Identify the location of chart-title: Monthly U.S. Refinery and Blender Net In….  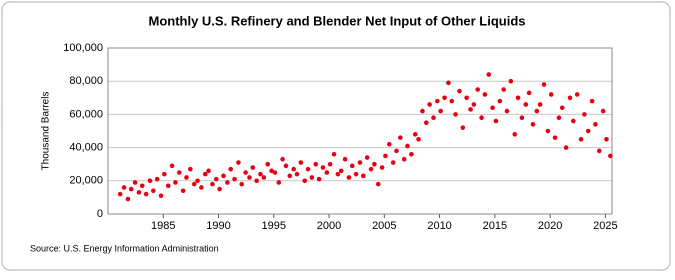
(336, 20).